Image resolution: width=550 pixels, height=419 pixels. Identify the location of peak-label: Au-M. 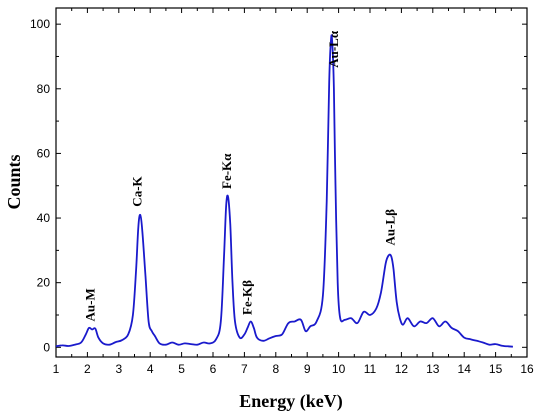
(90, 304).